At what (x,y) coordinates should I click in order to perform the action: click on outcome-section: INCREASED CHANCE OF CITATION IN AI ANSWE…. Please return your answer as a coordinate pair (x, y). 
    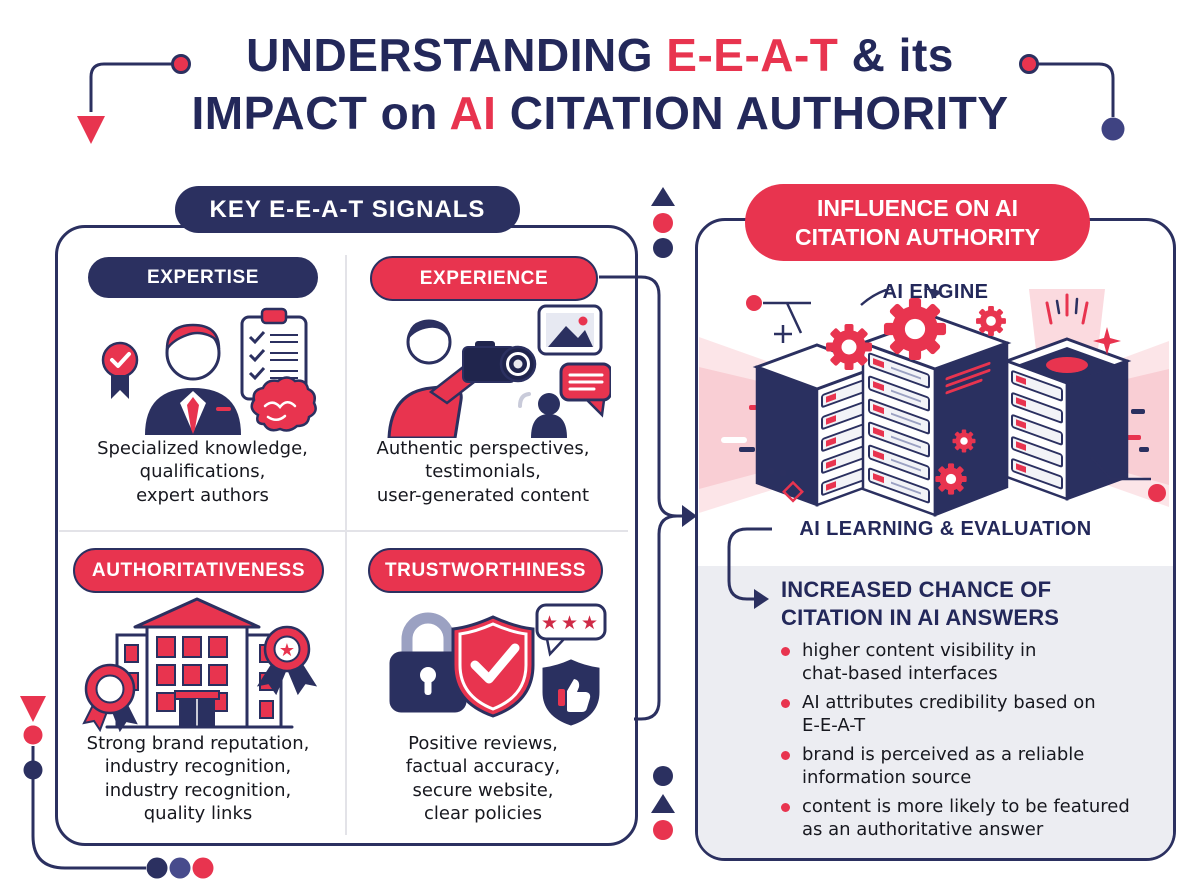
    Looking at the image, I should click on (935, 712).